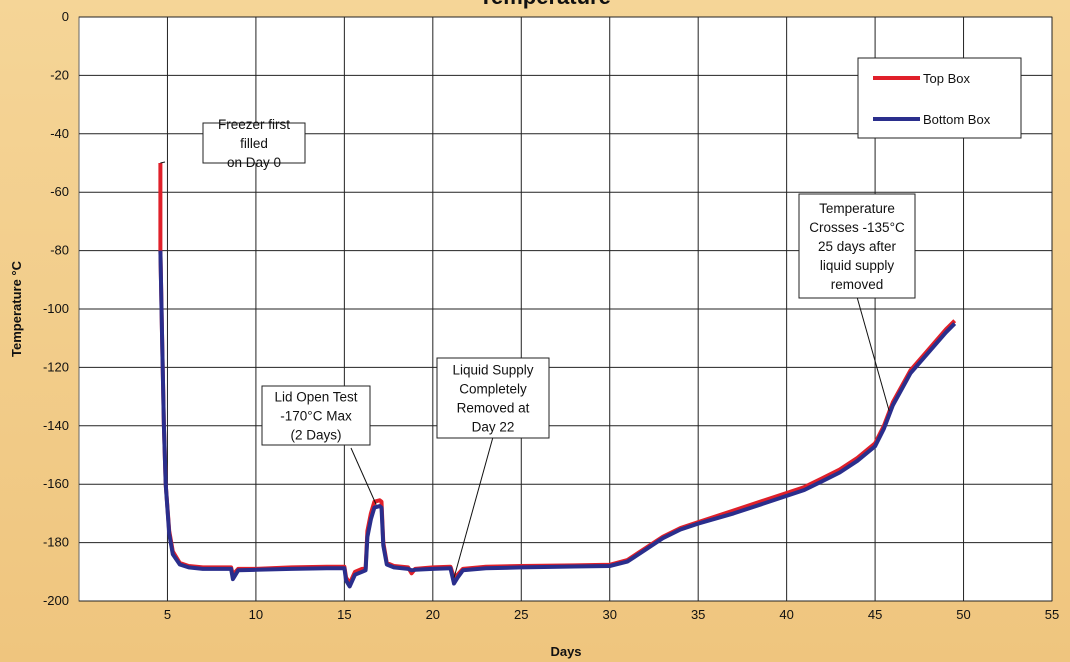 The height and width of the screenshot is (662, 1070). I want to click on annotation-text: filled, so click(254, 143).